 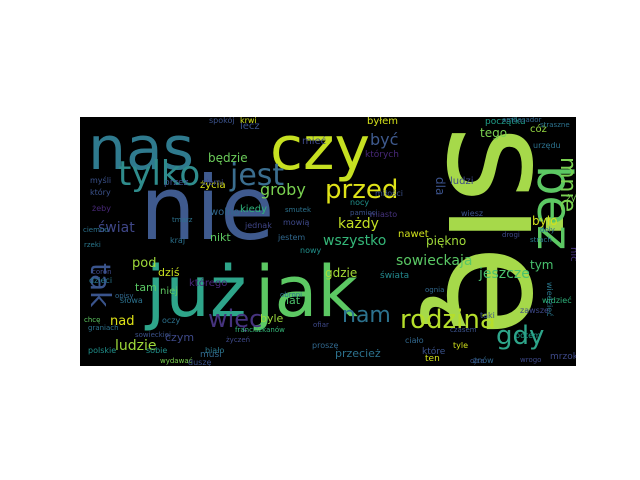 What do you see at coordinates (572, 254) in the screenshot?
I see `cloud-word: nic` at bounding box center [572, 254].